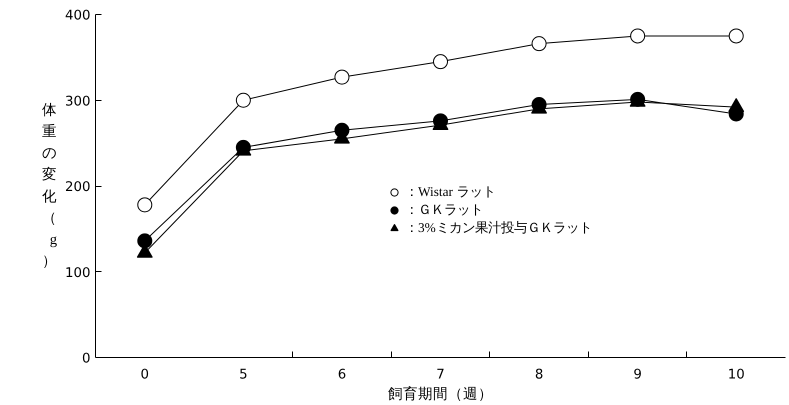 This screenshot has width=789, height=405. What do you see at coordinates (86, 359) in the screenshot?
I see `y-tick-label: 0` at bounding box center [86, 359].